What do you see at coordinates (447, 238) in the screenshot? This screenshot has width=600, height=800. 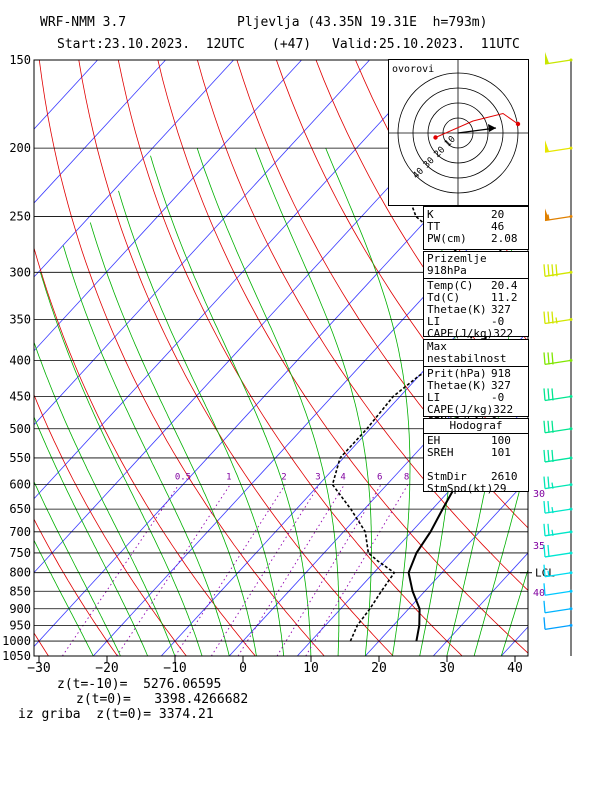 I see `stat-label: PW(cm)` at bounding box center [447, 238].